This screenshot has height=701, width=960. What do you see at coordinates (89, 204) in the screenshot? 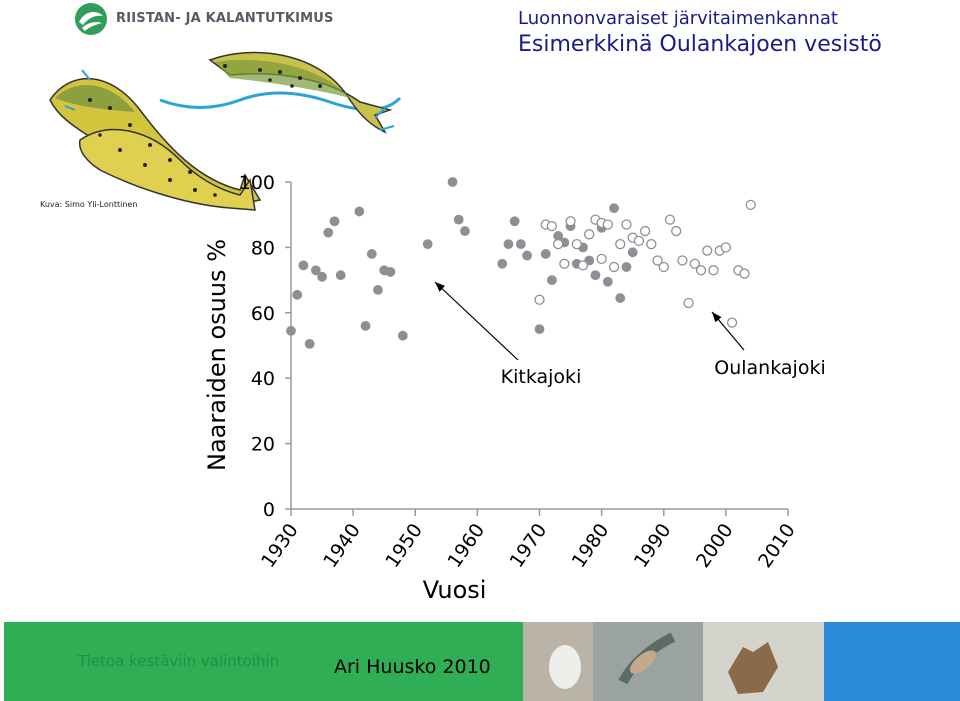
I see `photo-credit: Kuva: Simo Yli-Lonttinen` at bounding box center [89, 204].